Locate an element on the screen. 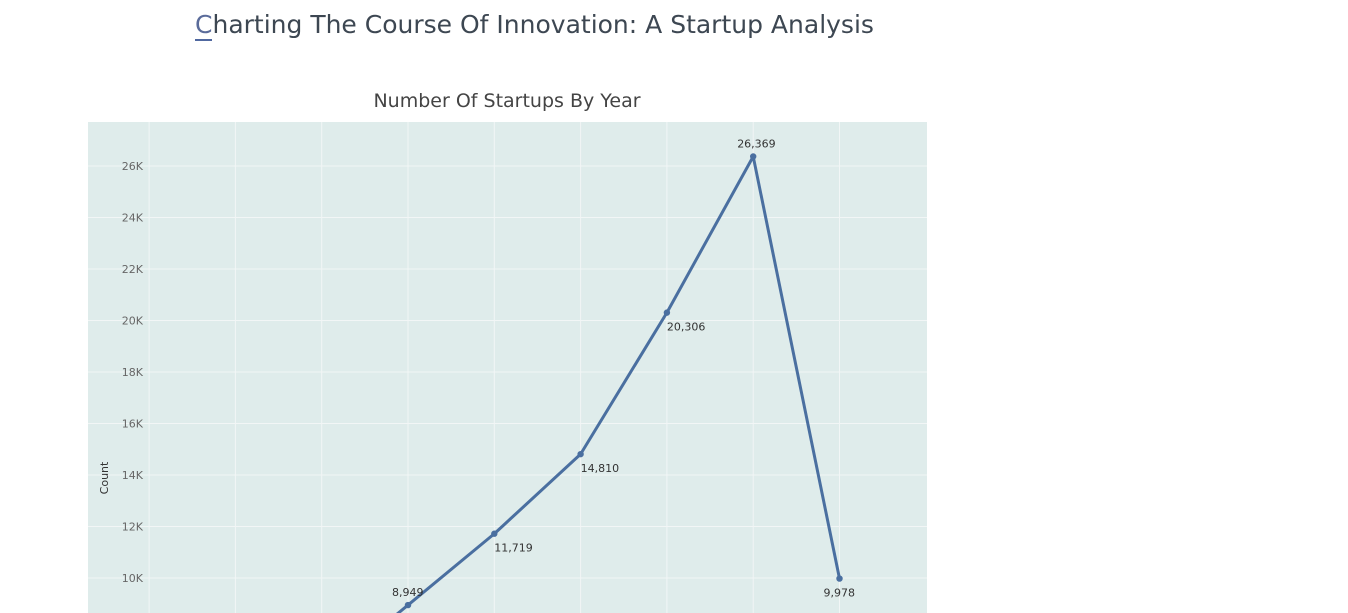 The height and width of the screenshot is (613, 1348). y-tick-label: 22K is located at coordinates (133, 269).